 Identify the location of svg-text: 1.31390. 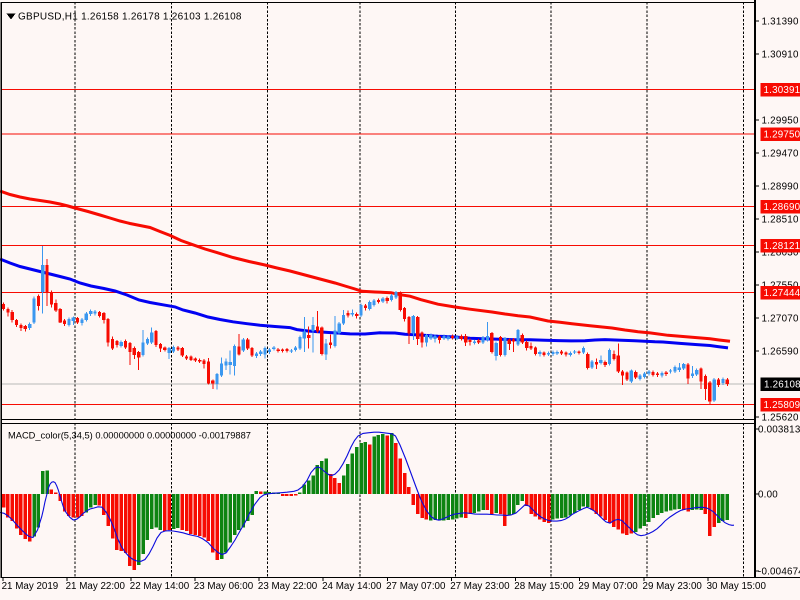
(780, 22).